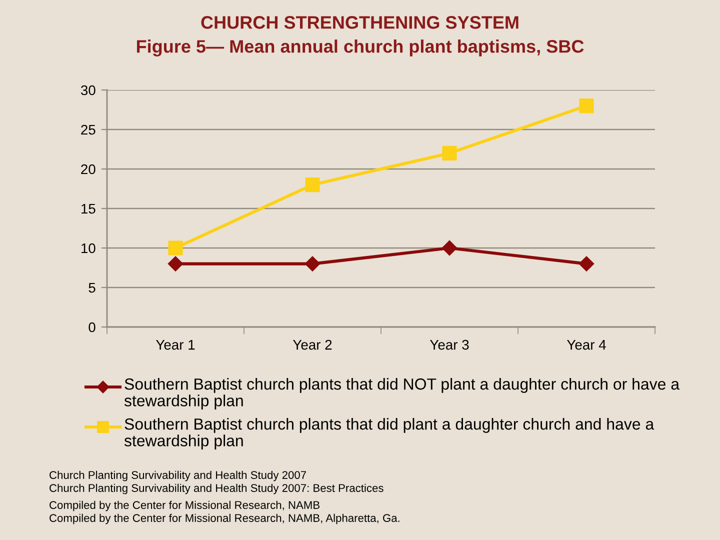  I want to click on text: Church Planting Survivability and Health Study 2007, so click(178, 476).